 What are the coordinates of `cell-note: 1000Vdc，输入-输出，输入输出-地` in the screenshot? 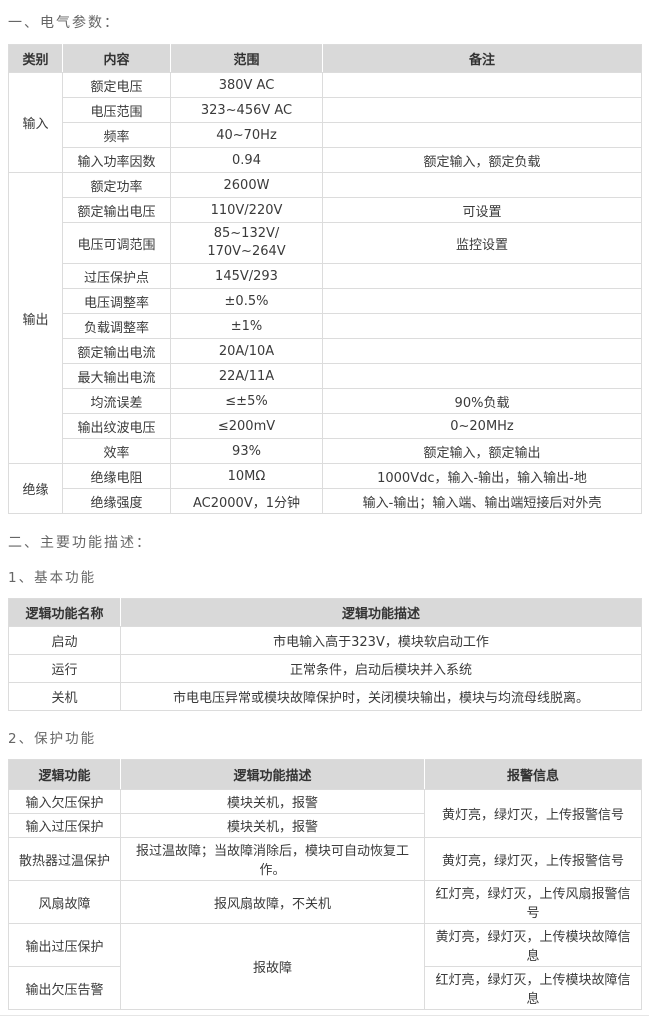 It's located at (482, 476).